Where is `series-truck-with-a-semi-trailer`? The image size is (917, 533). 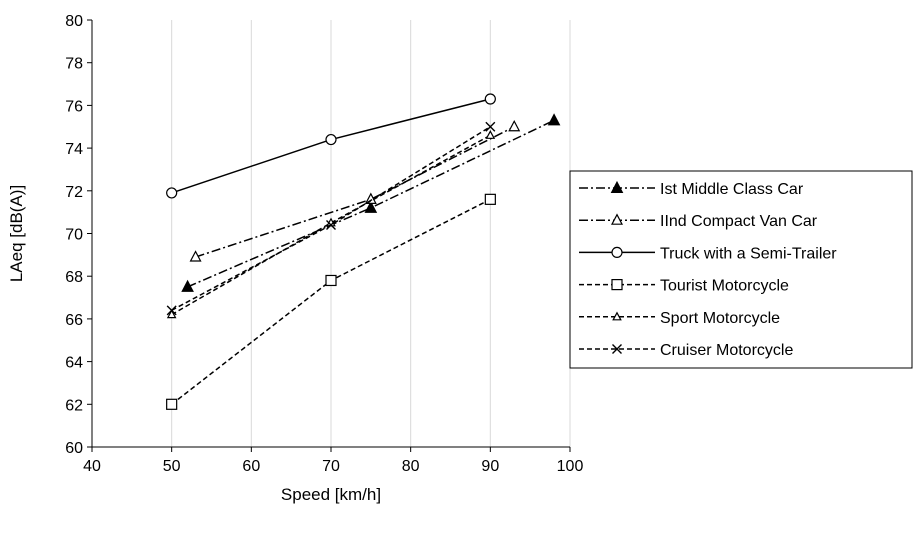 series-truck-with-a-semi-trailer is located at coordinates (331, 146).